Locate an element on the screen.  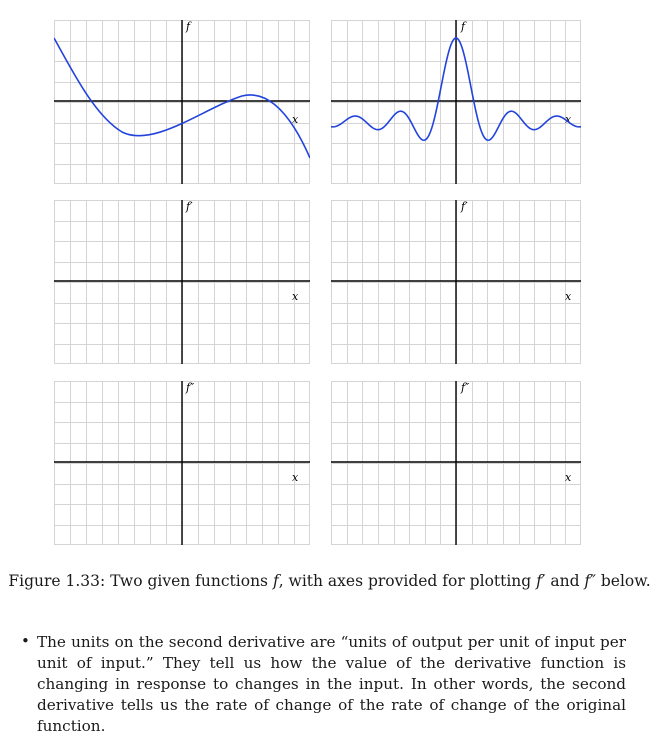
graph-fdoubleprime-left: f″ x is located at coordinates (182, 463).